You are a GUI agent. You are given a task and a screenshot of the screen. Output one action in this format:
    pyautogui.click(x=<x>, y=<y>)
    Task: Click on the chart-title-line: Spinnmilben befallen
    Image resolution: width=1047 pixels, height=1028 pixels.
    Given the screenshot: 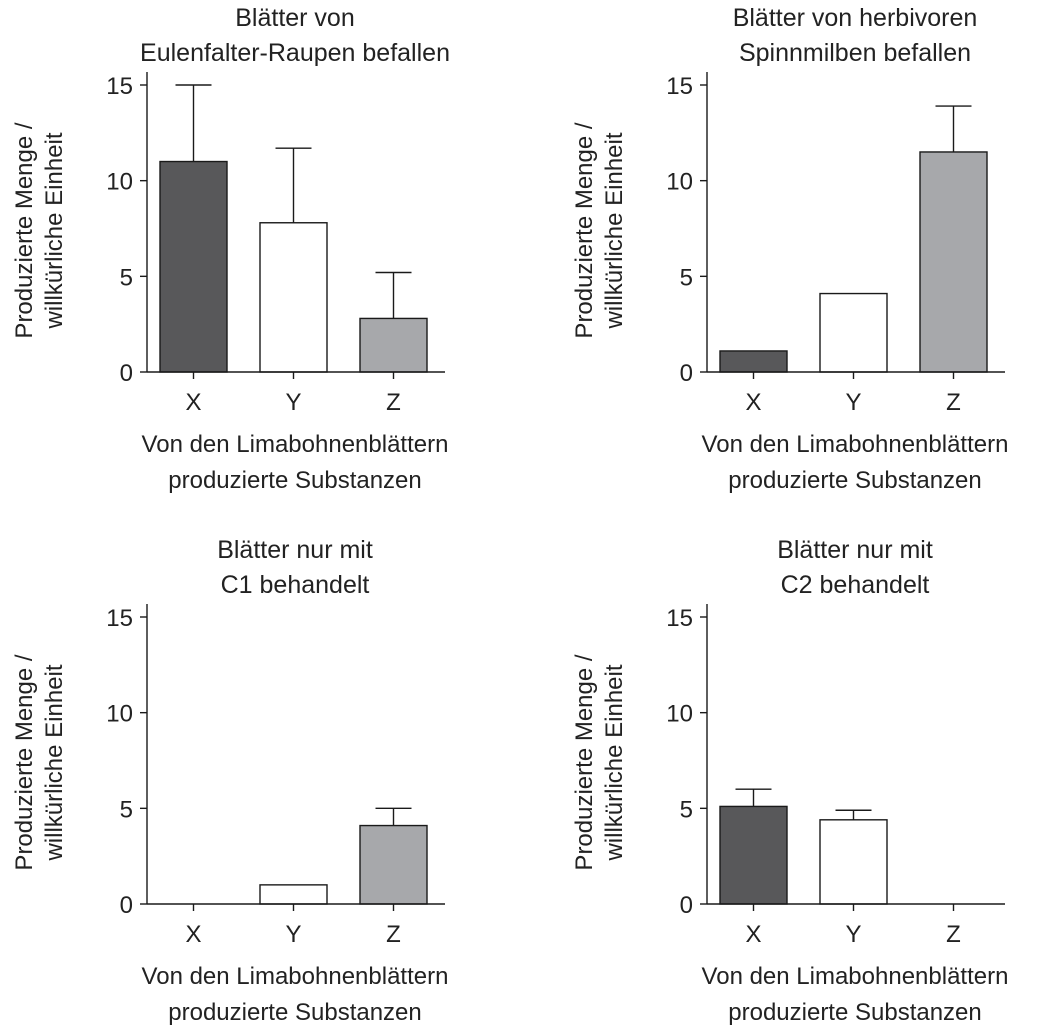 What is the action you would take?
    pyautogui.click(x=855, y=53)
    